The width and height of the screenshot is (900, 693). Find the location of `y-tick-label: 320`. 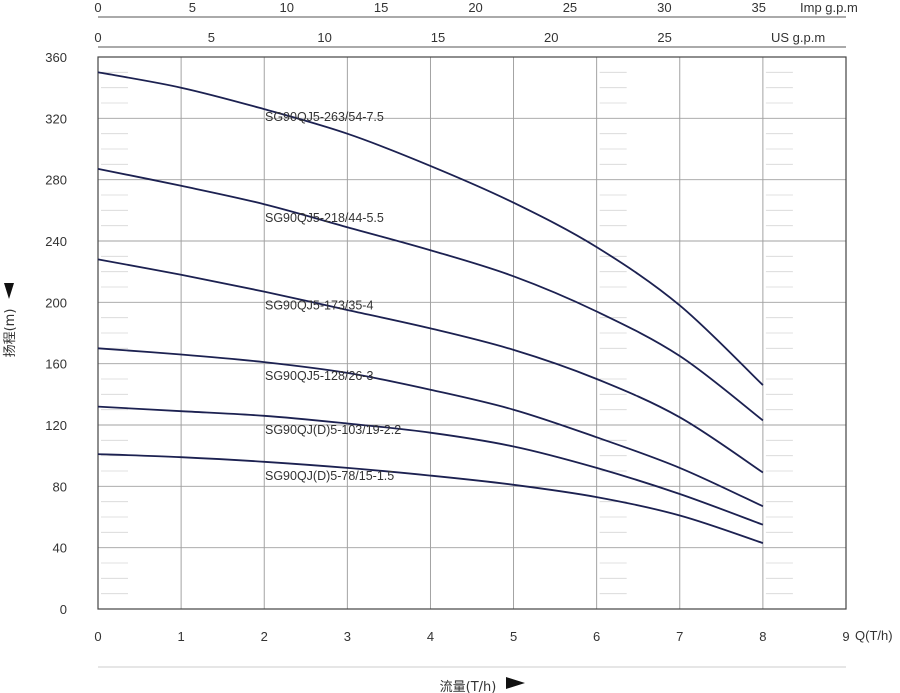

y-tick-label: 320 is located at coordinates (56, 118).